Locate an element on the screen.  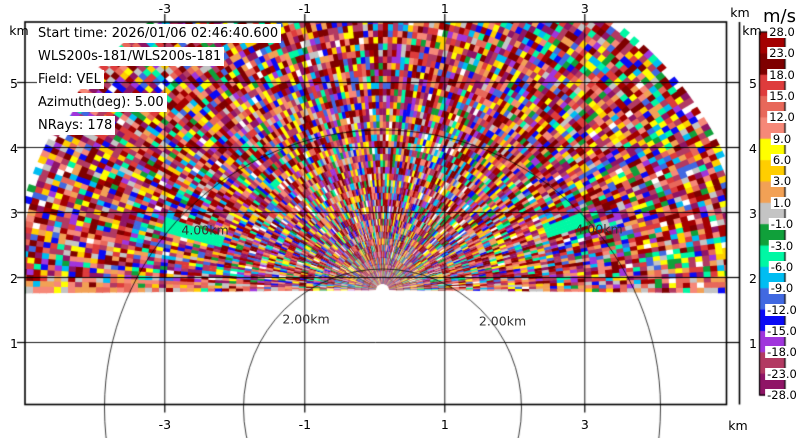
colorbar-tick-label: 23.0 is located at coordinates (782, 53).